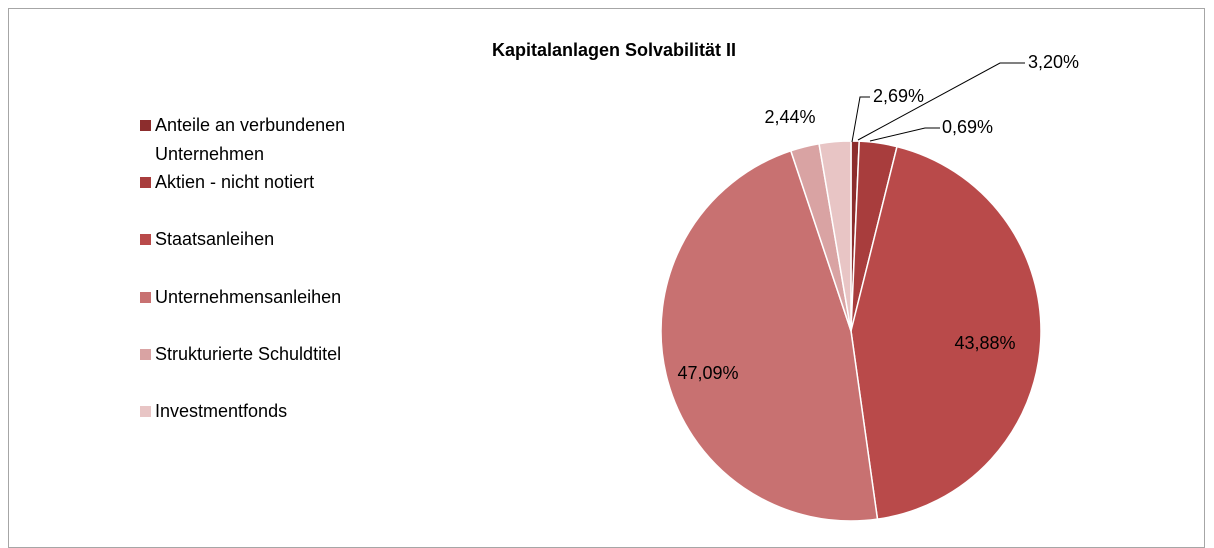 The image size is (1214, 548). I want to click on chart-title: Kapitalanlagen Solvabilität II, so click(614, 50).